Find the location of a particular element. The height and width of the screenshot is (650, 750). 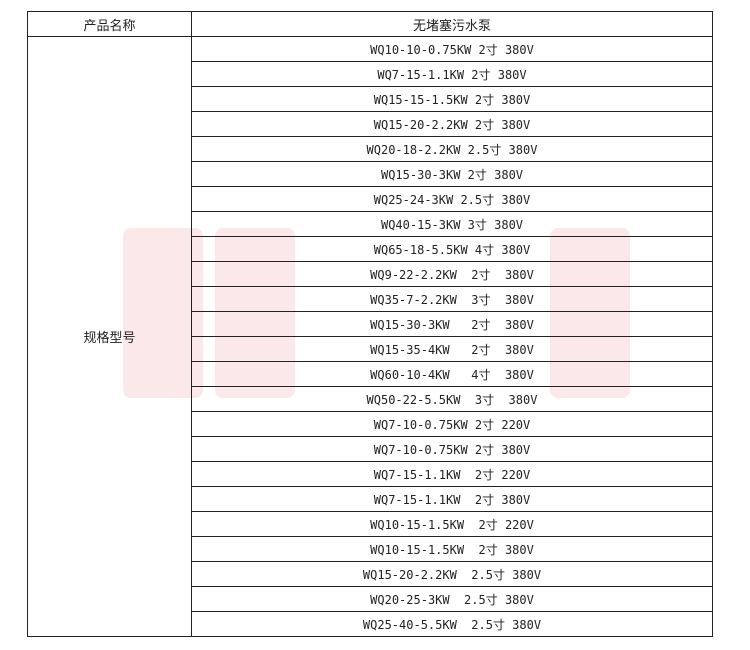

header-product-name: 产品名称 is located at coordinates (109, 24).